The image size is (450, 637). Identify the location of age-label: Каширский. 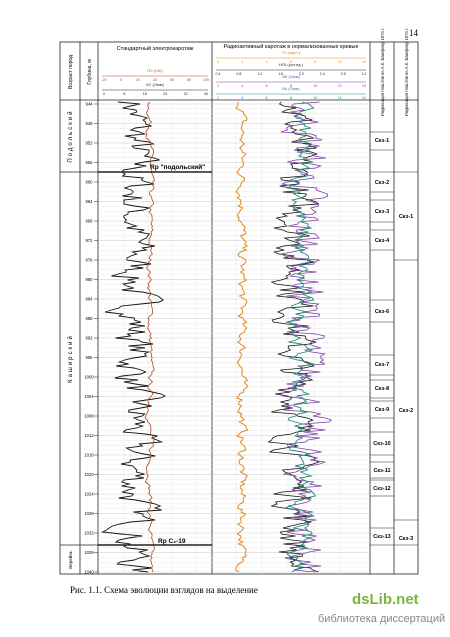
(70, 358).